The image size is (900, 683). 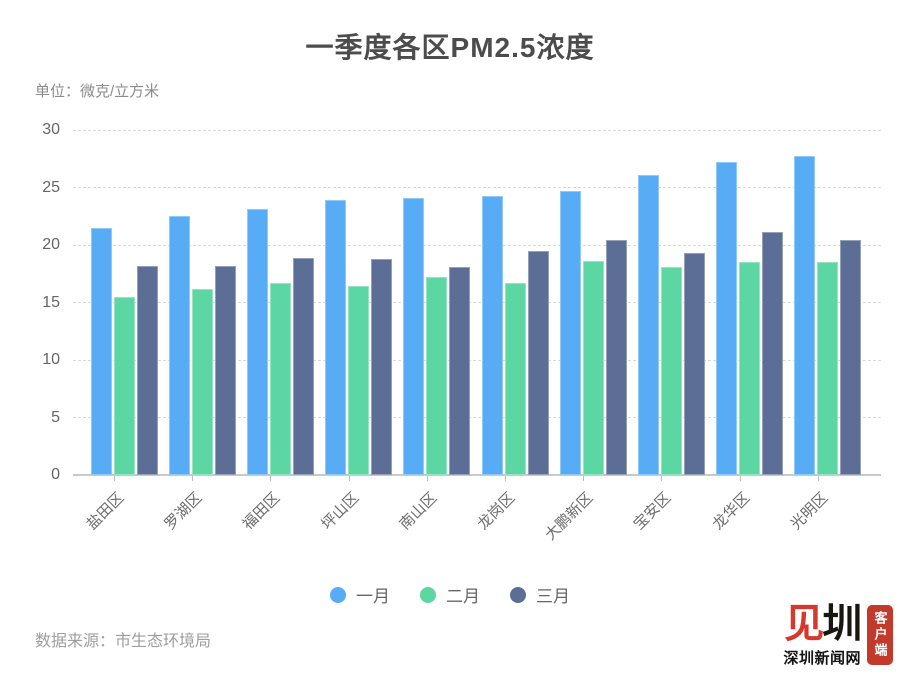 What do you see at coordinates (51, 187) in the screenshot?
I see `y-axis-tick-label: 25` at bounding box center [51, 187].